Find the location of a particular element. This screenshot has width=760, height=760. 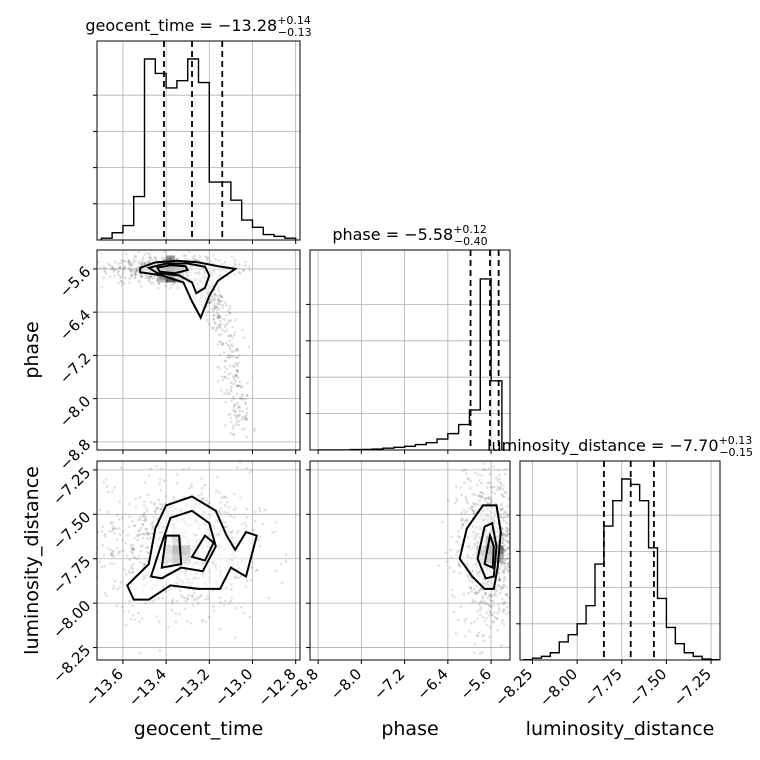

x-axis-label-luminosity_distance: luminosity_distance is located at coordinates (620, 729).